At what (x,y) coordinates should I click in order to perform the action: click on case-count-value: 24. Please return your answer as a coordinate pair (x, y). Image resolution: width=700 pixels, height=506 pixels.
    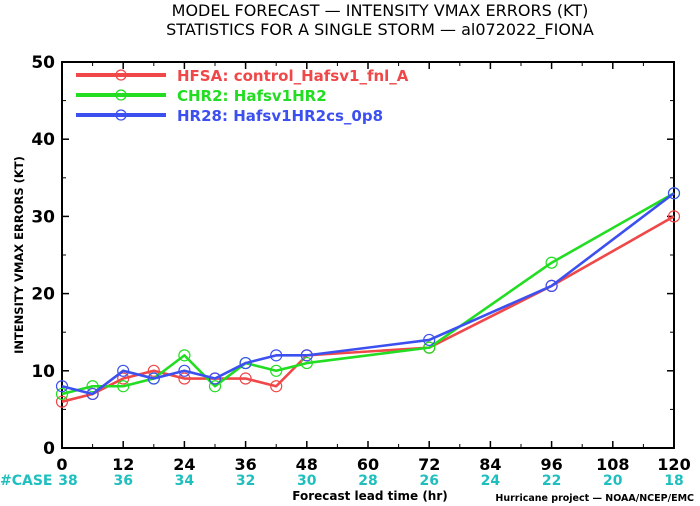
    Looking at the image, I should click on (491, 481).